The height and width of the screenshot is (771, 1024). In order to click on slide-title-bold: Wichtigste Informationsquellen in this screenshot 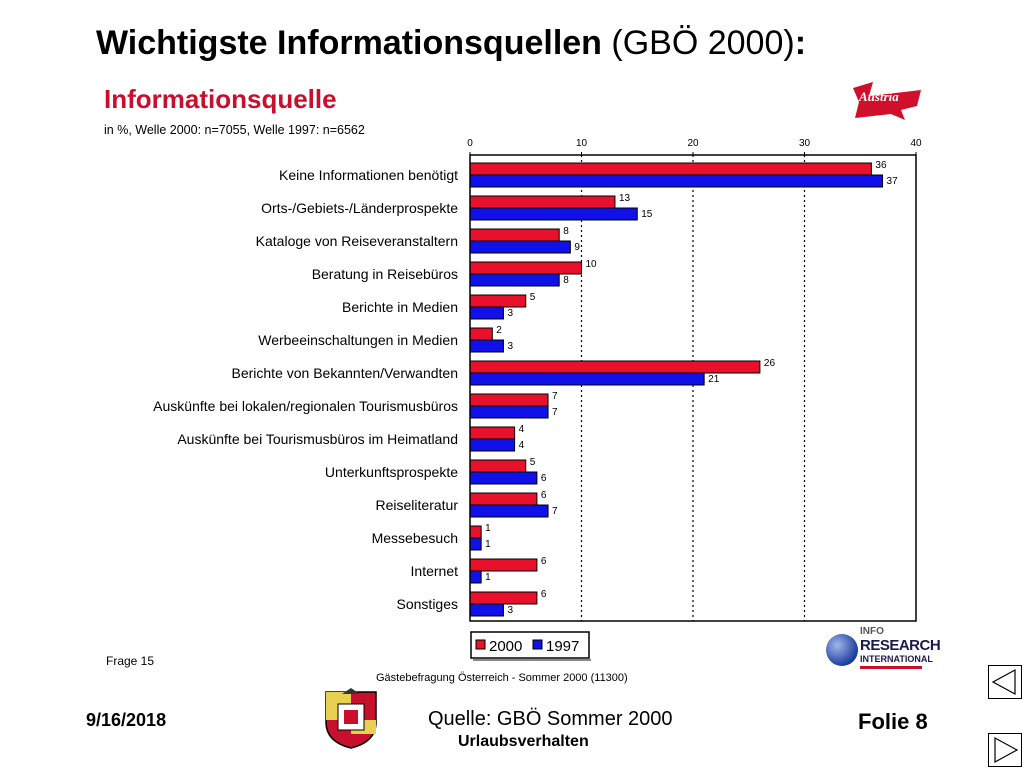, I will do `click(349, 43)`.